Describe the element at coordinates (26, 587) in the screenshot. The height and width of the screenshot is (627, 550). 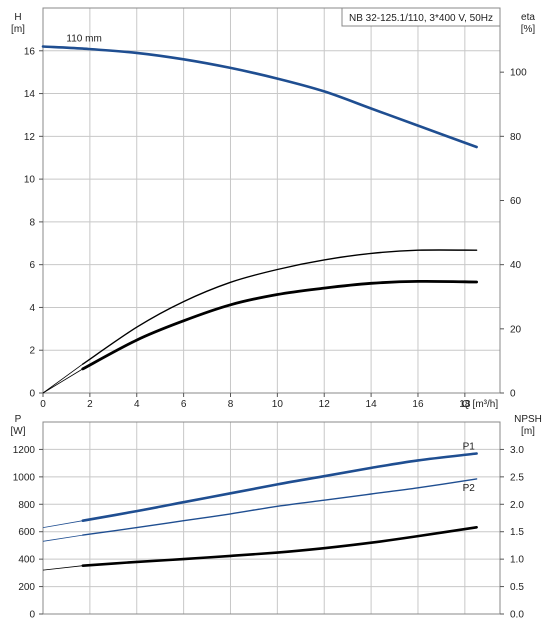
I see `left-tick-label: 200` at that location.